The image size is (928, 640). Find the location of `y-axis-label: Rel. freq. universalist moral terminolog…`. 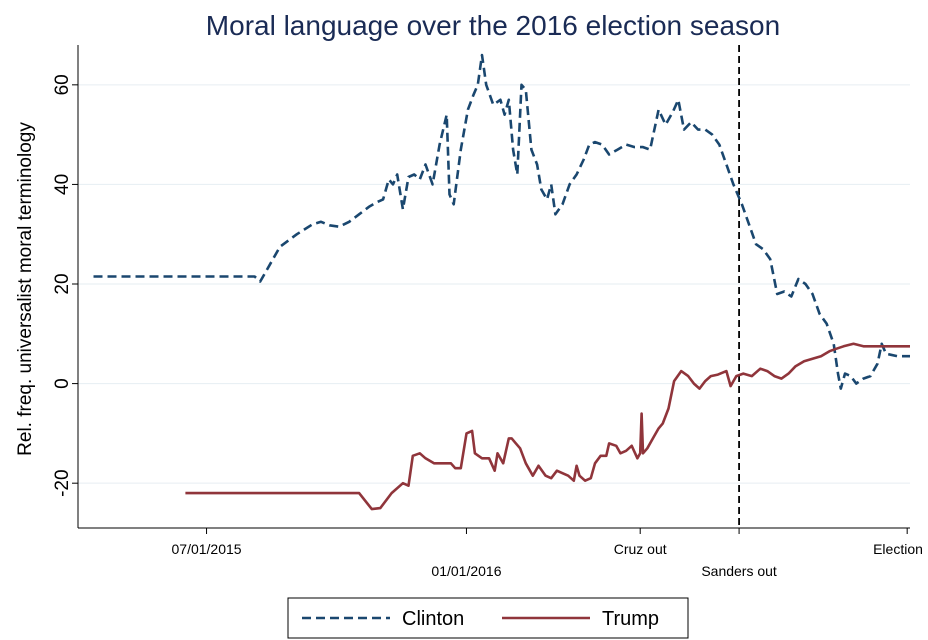

y-axis-label: Rel. freq. universalist moral terminolog… is located at coordinates (25, 289).